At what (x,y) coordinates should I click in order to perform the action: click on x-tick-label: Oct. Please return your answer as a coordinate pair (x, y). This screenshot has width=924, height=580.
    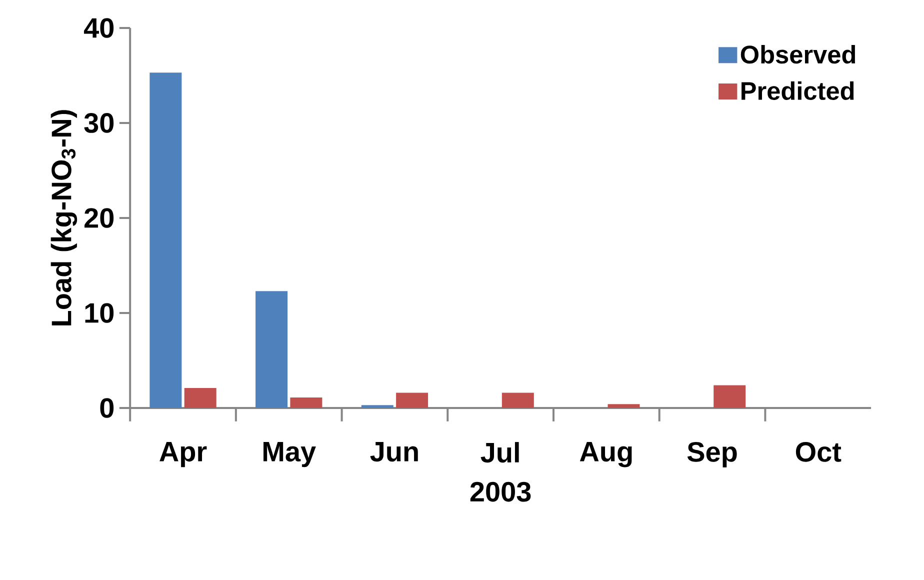
    Looking at the image, I should click on (819, 452).